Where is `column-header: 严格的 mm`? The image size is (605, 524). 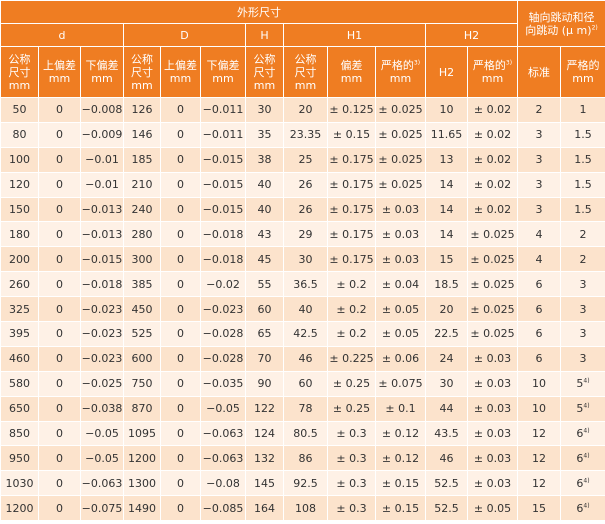 column-header: 严格的 mm is located at coordinates (582, 72).